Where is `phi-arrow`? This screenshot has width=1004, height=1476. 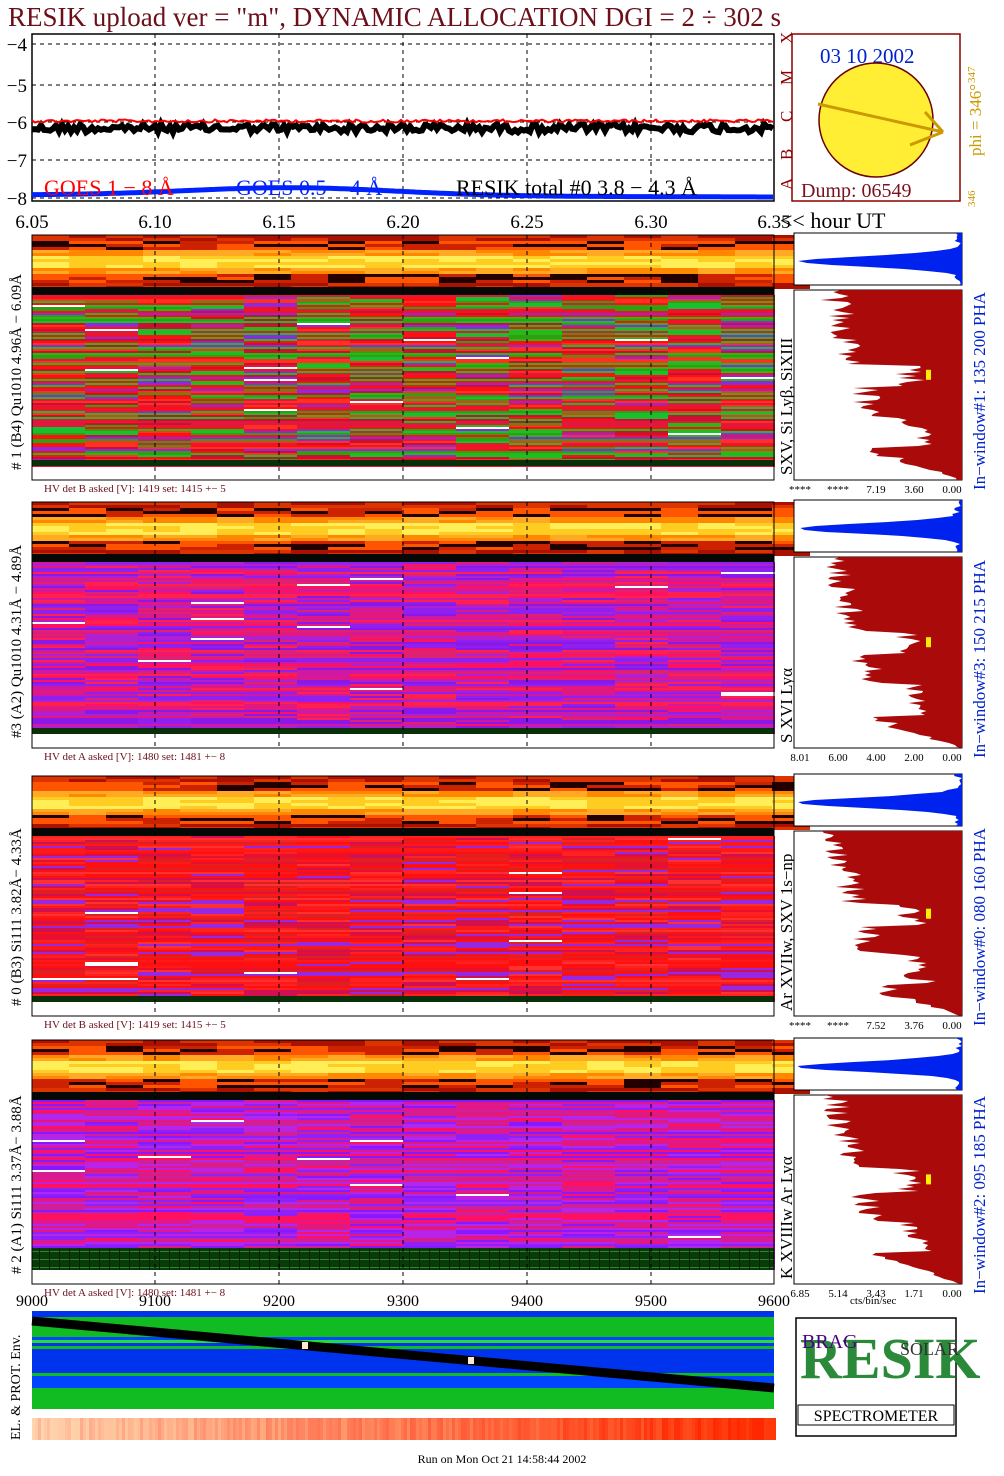 phi-arrow is located at coordinates (880, 118).